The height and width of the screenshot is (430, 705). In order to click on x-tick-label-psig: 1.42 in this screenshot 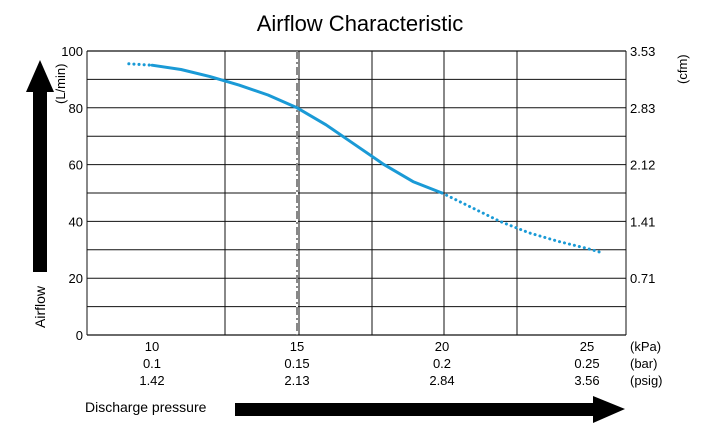, I will do `click(151, 380)`.